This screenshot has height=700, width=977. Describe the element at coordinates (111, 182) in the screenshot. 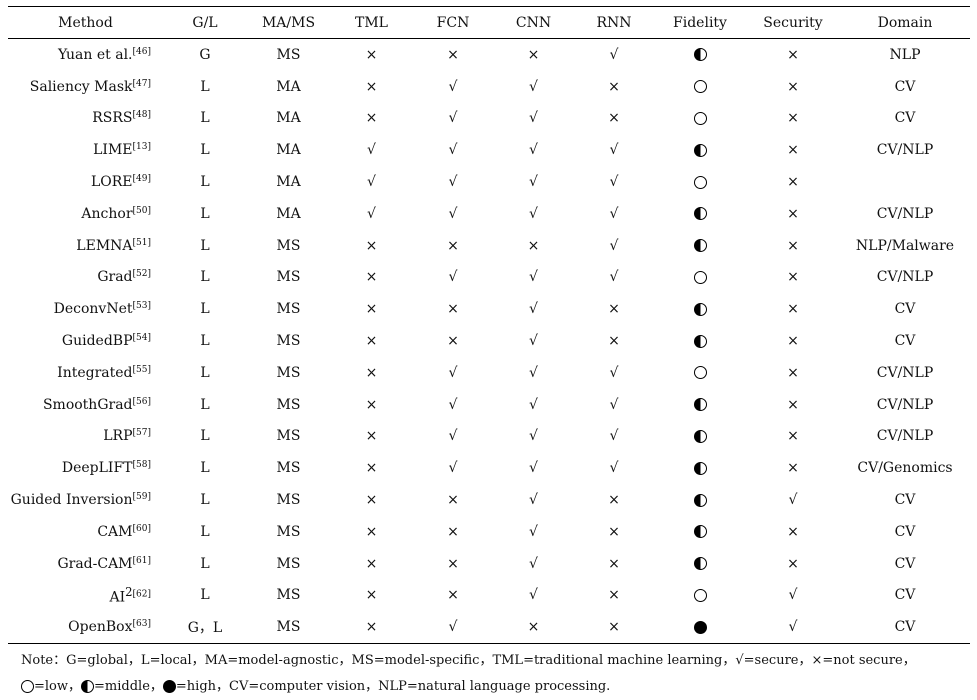

I see `method-name: LORE` at that location.